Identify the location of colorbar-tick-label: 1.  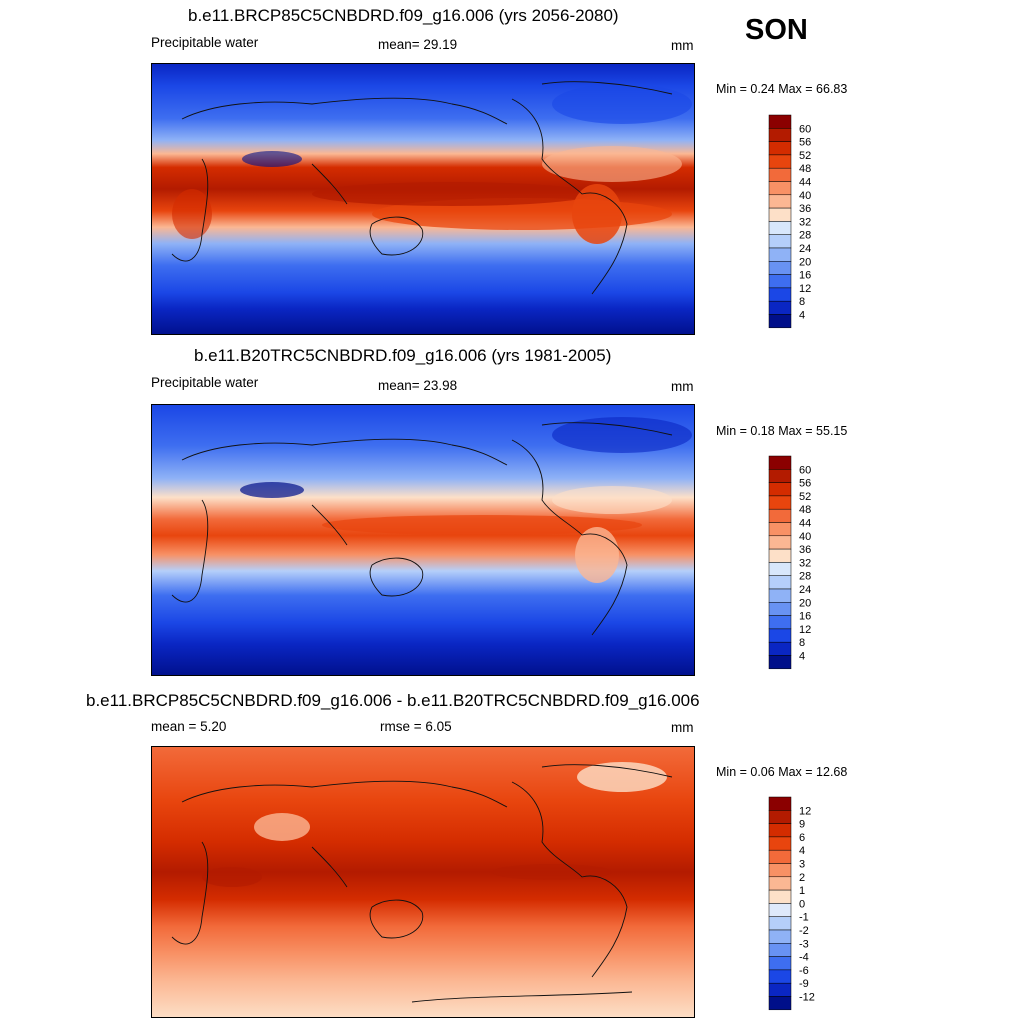
(802, 891).